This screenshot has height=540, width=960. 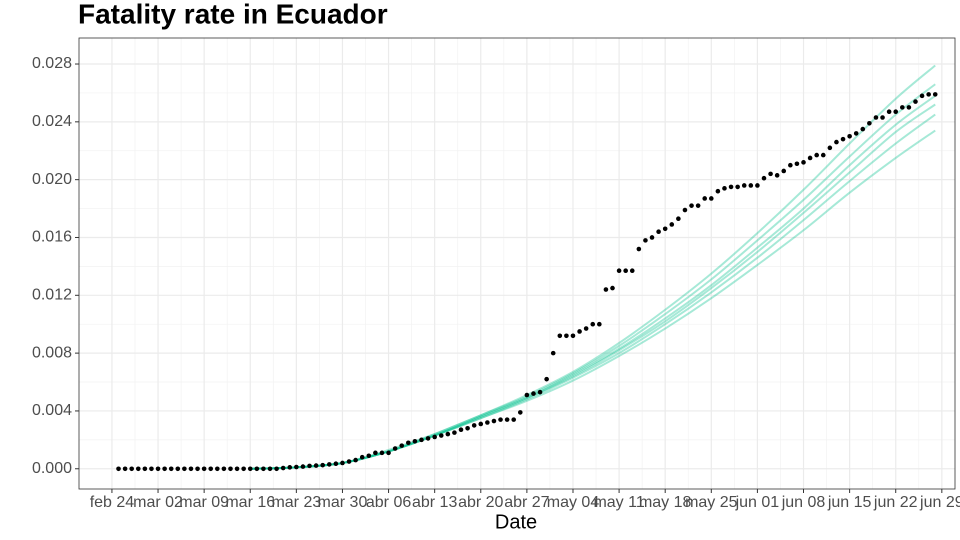 What do you see at coordinates (895, 502) in the screenshot?
I see `x-tick-label: jun 22` at bounding box center [895, 502].